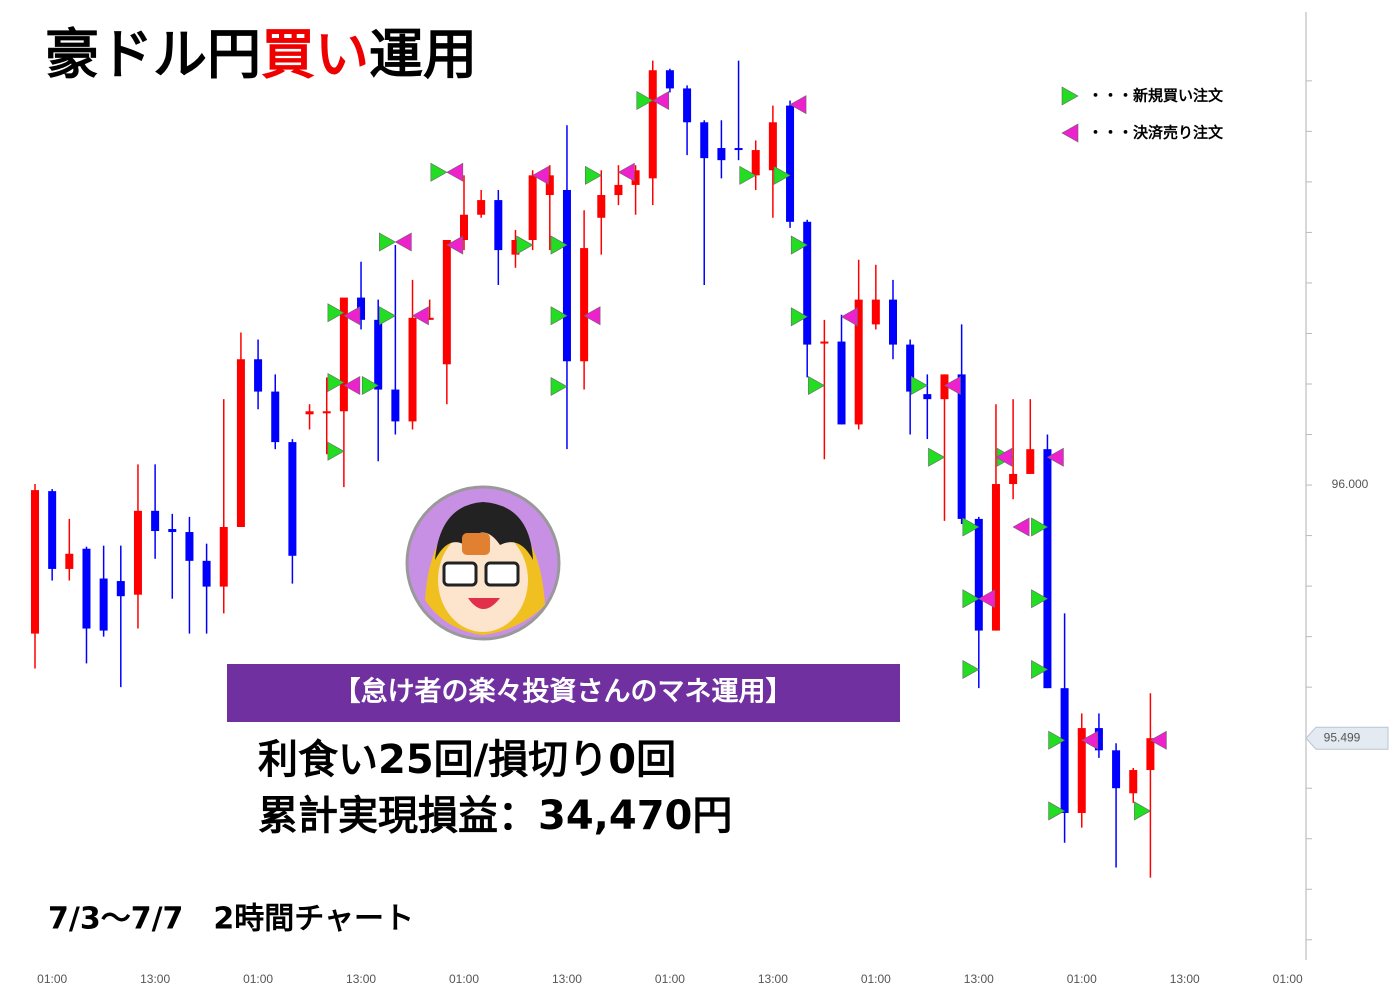 Image resolution: width=1390 pixels, height=1001 pixels. Describe the element at coordinates (1156, 96) in the screenshot. I see `legend-text: ・・・新規買い注文` at that location.